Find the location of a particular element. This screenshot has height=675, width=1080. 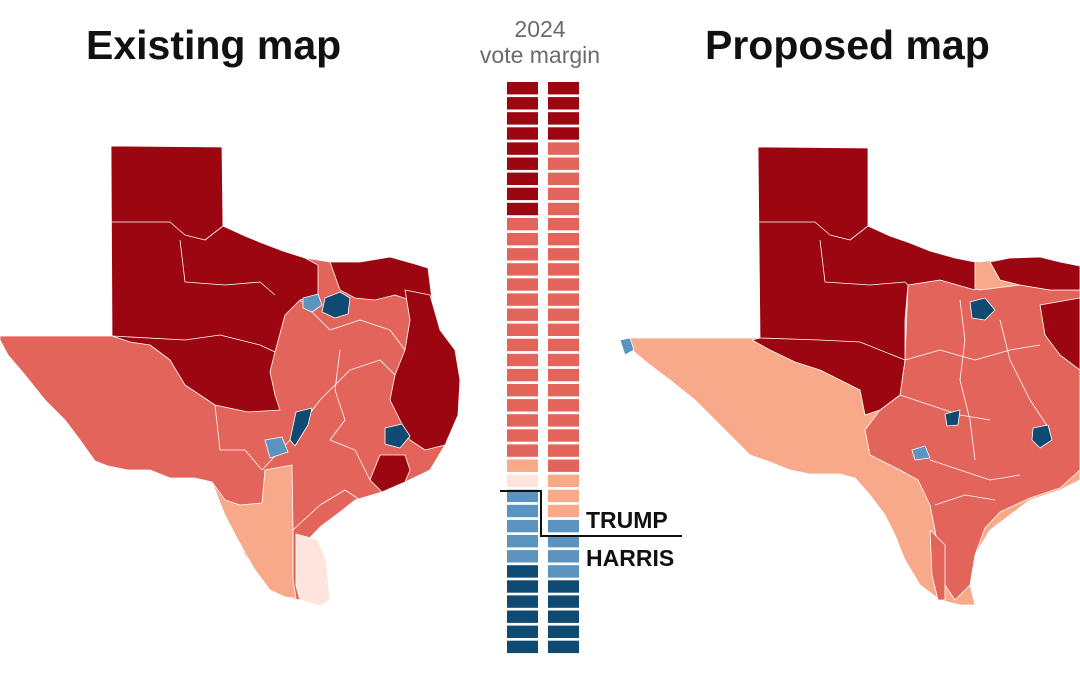

vote-margin-label: vote margin is located at coordinates (540, 55).